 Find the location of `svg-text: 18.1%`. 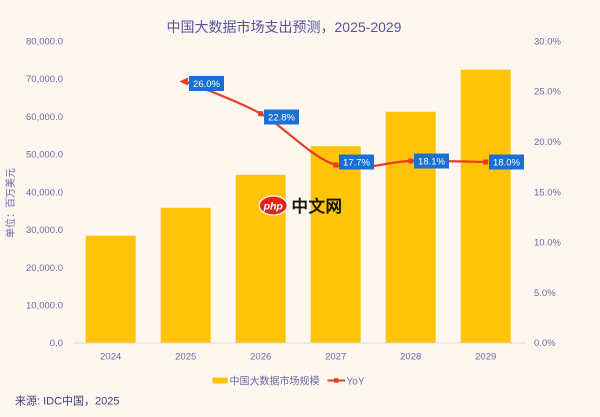

svg-text: 18.1% is located at coordinates (431, 162).